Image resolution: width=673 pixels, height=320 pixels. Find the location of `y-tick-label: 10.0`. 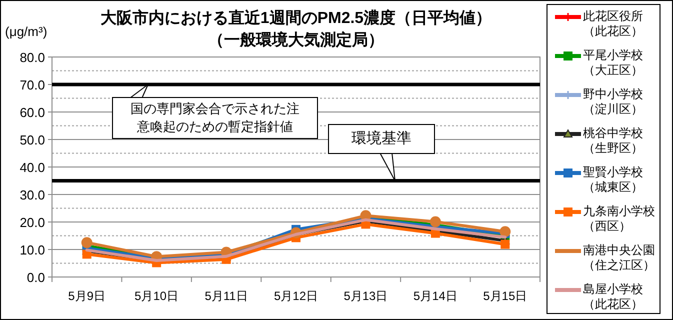

y-tick-label: 10.0 is located at coordinates (32, 250).